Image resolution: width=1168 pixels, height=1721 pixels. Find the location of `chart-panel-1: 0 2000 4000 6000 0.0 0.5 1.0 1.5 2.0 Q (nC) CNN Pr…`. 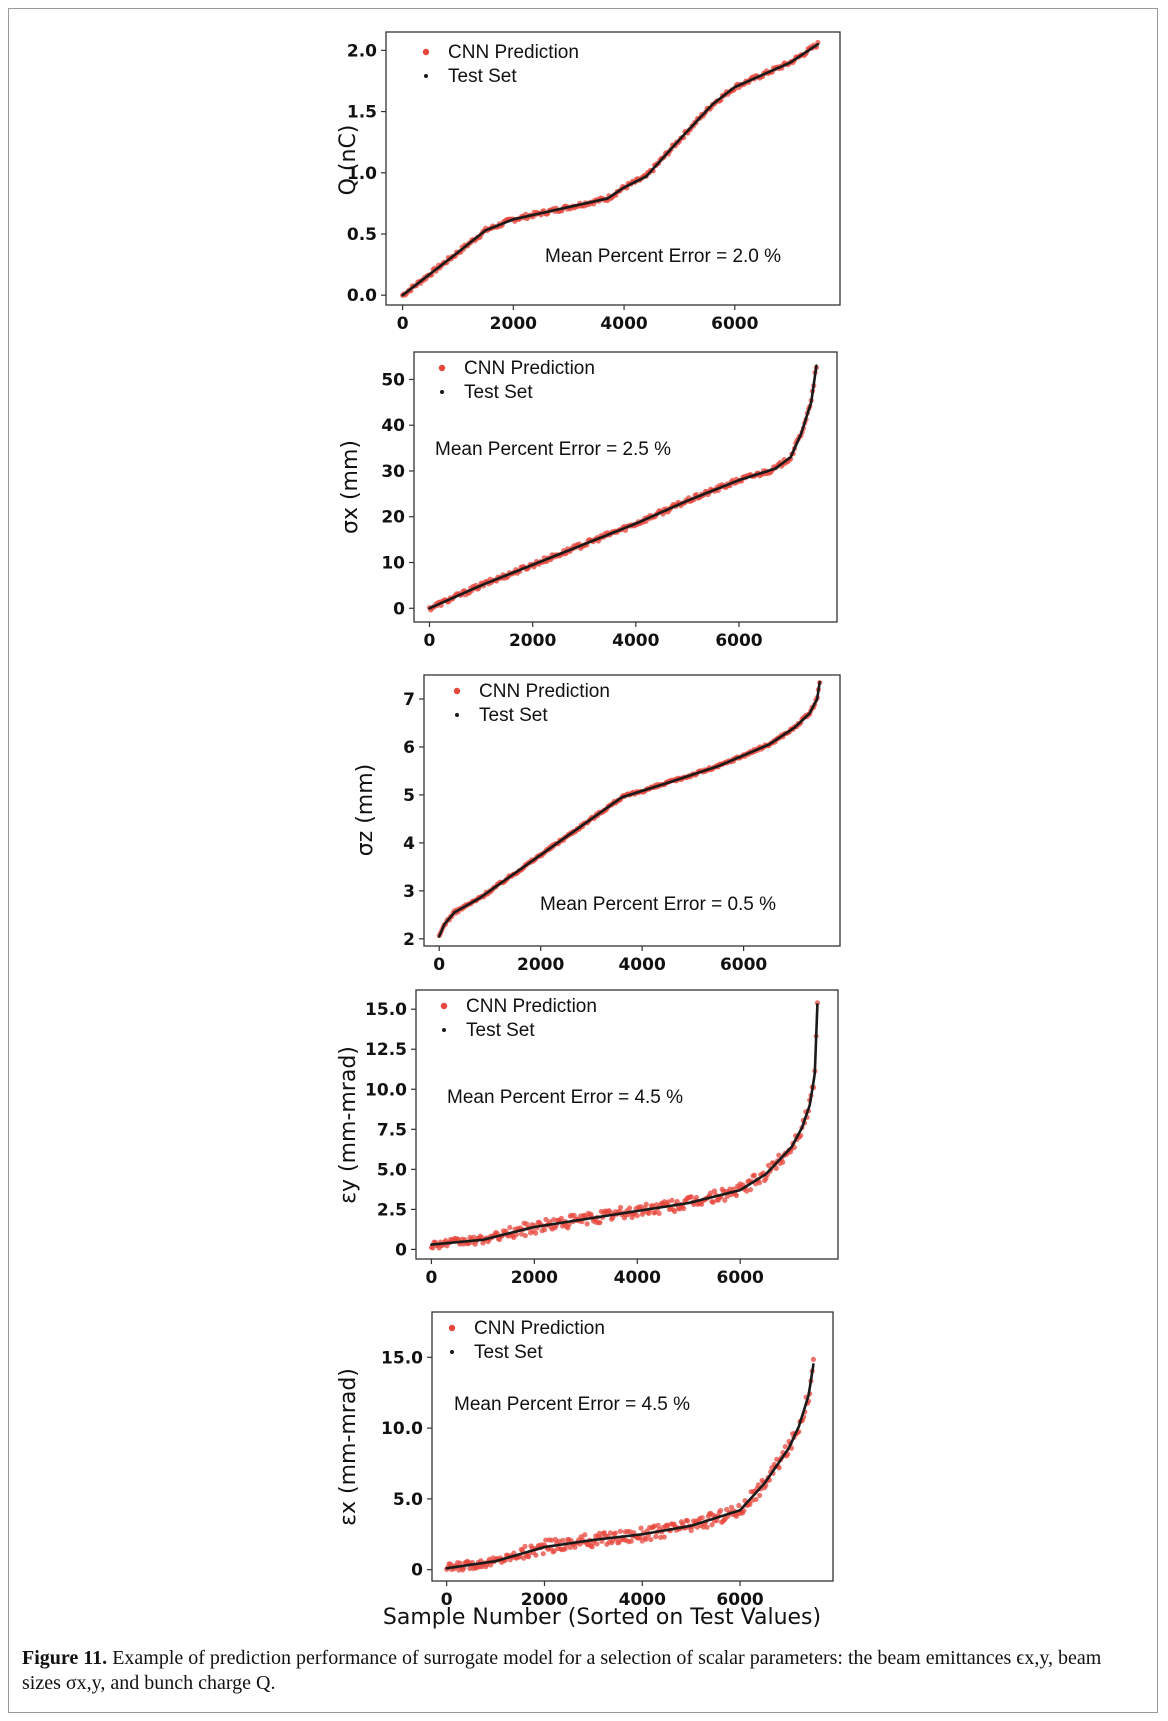

chart-panel-1: 0 2000 4000 6000 0.0 0.5 1.0 1.5 2.0 Q (nC) CNN Pr… is located at coordinates (588, 182).